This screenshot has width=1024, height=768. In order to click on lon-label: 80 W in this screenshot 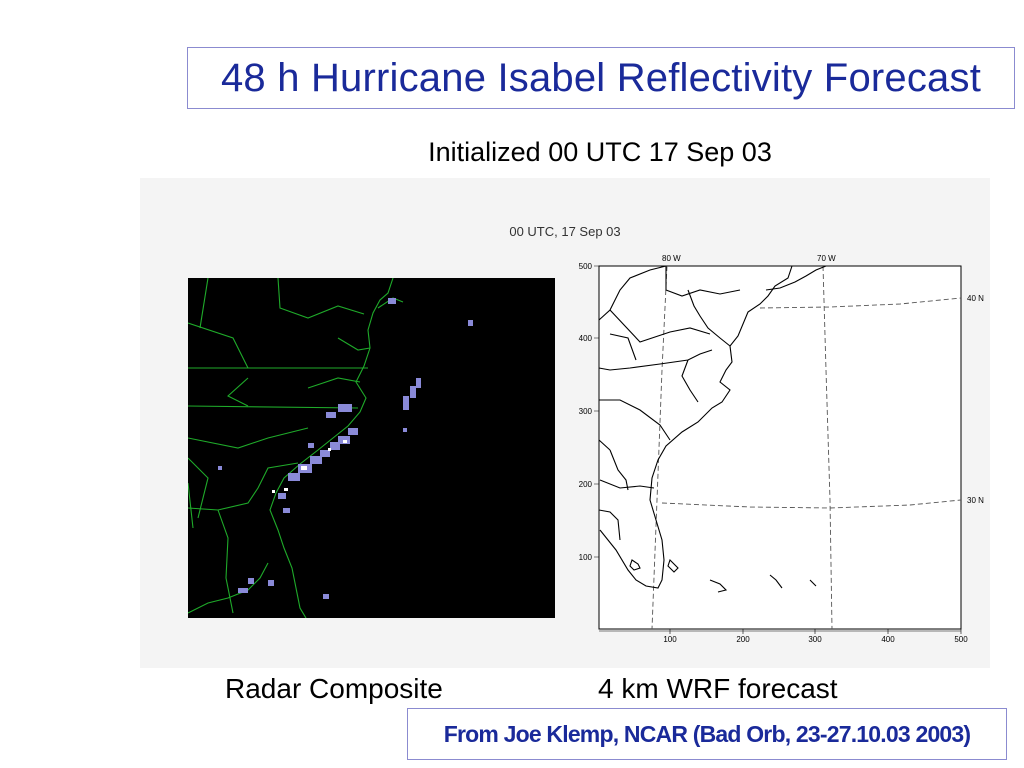, I will do `click(671, 258)`.